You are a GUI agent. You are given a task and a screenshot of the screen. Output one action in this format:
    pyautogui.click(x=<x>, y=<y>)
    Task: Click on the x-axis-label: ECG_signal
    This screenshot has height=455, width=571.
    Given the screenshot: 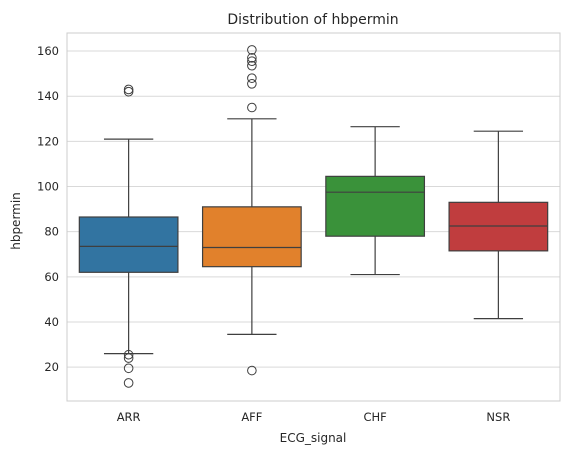 What is the action you would take?
    pyautogui.click(x=313, y=438)
    